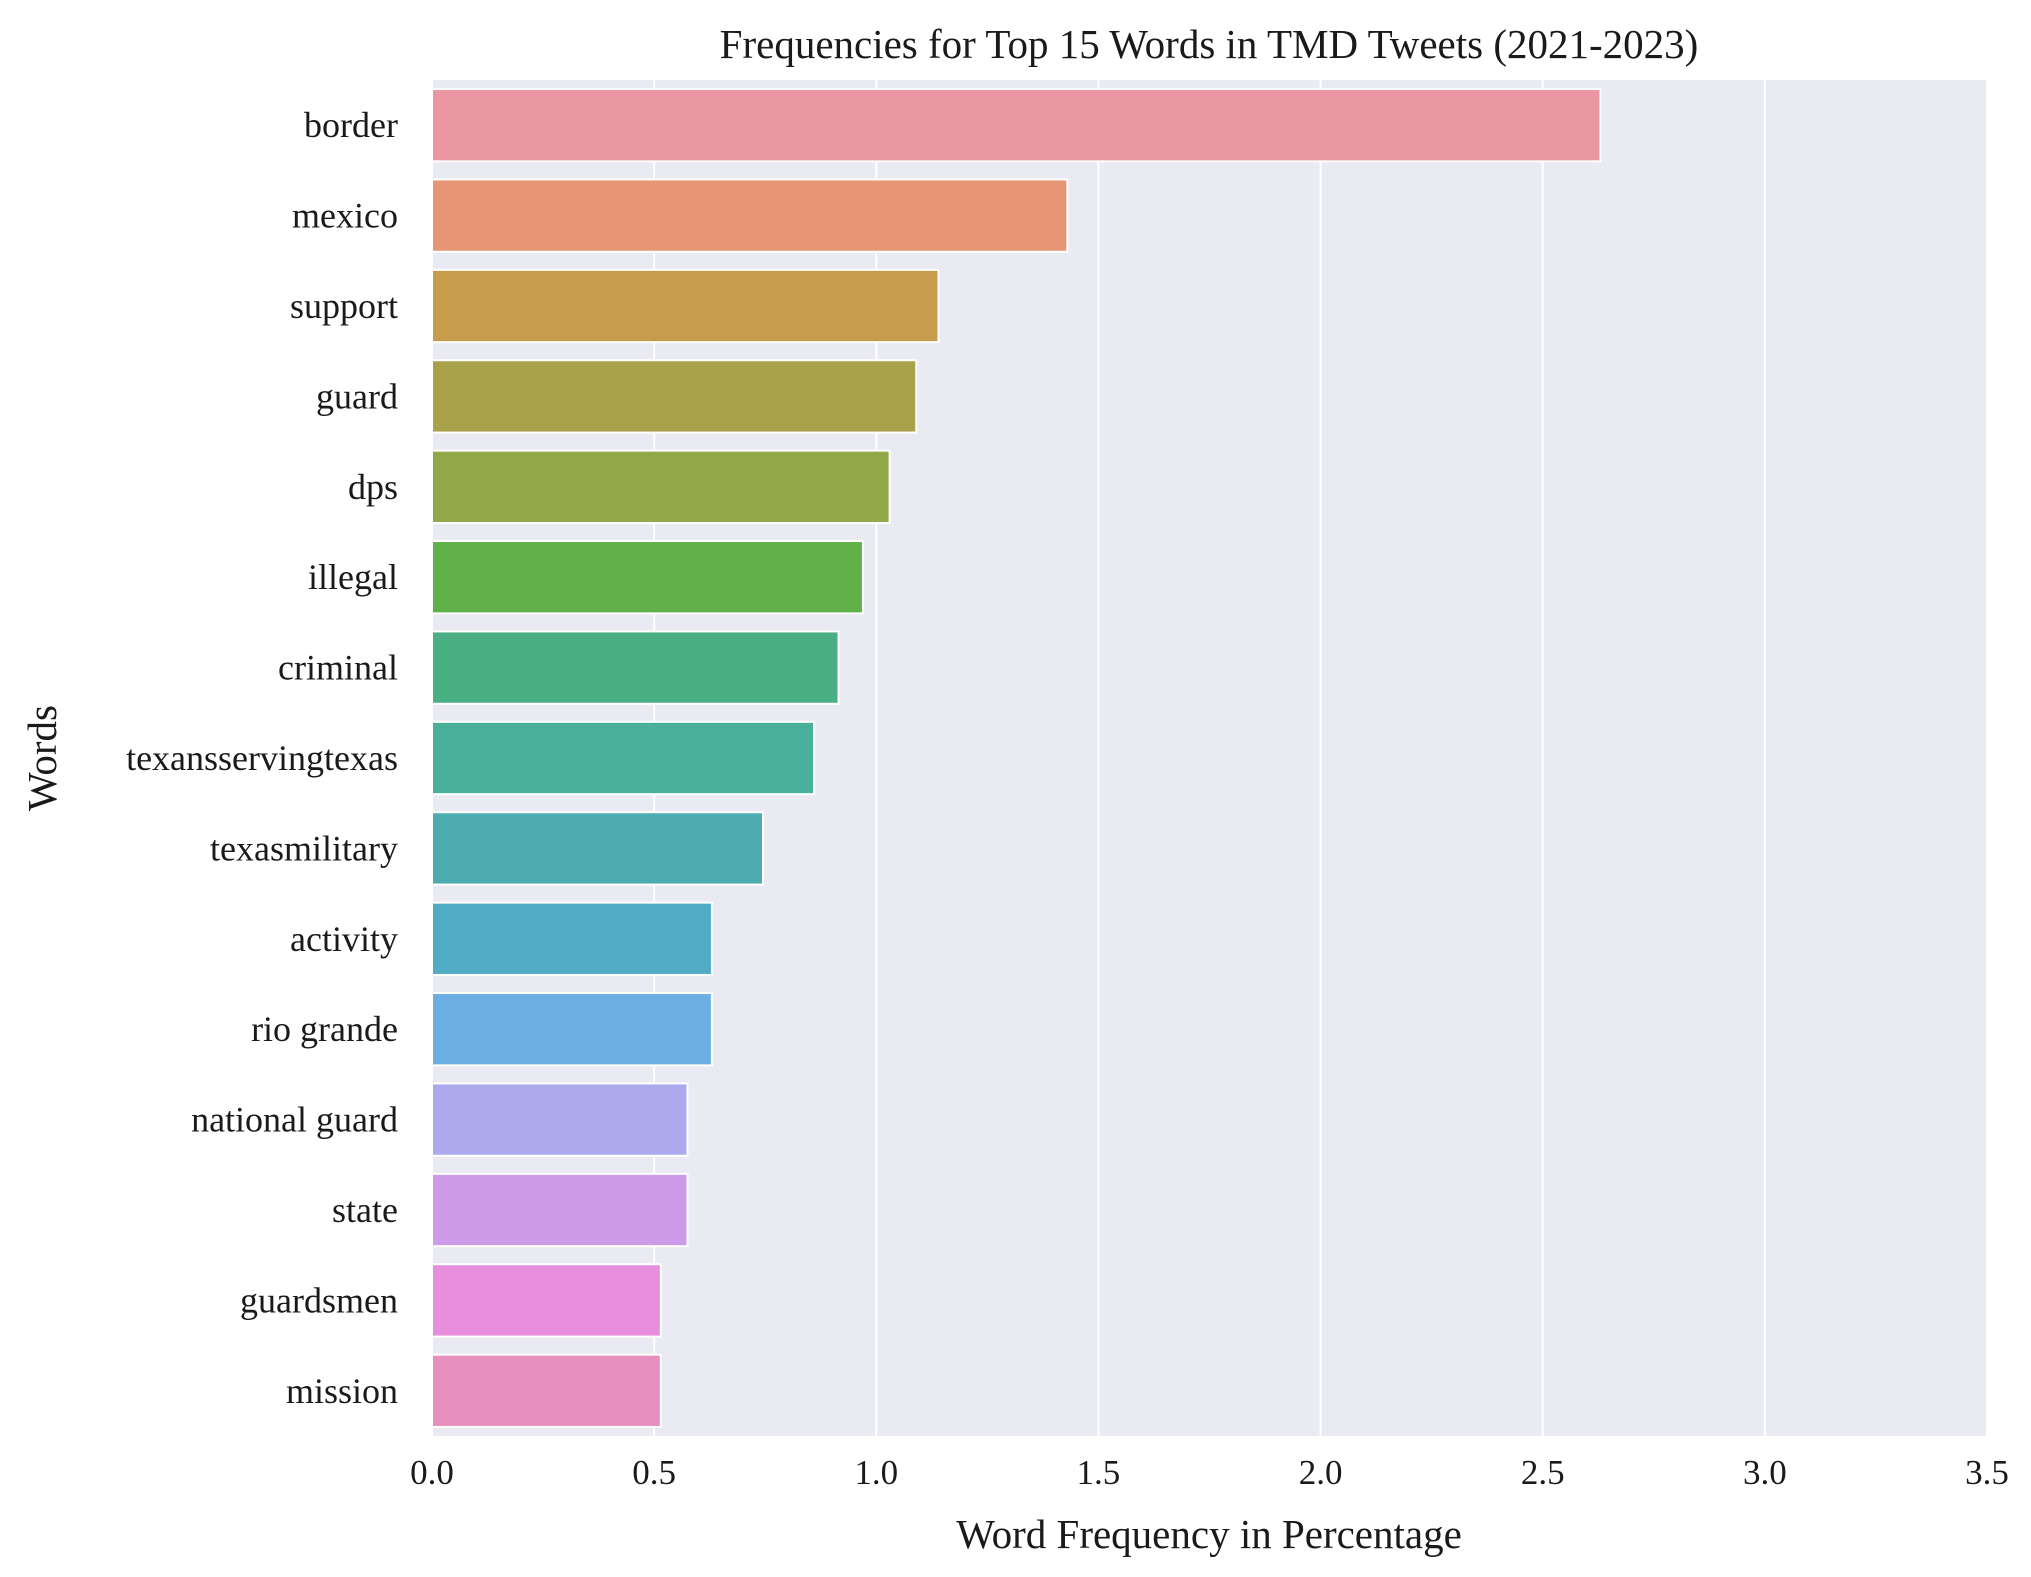 This screenshot has width=2031, height=1577. Describe the element at coordinates (1321, 1472) in the screenshot. I see `x-tick-label: 2.0` at that location.